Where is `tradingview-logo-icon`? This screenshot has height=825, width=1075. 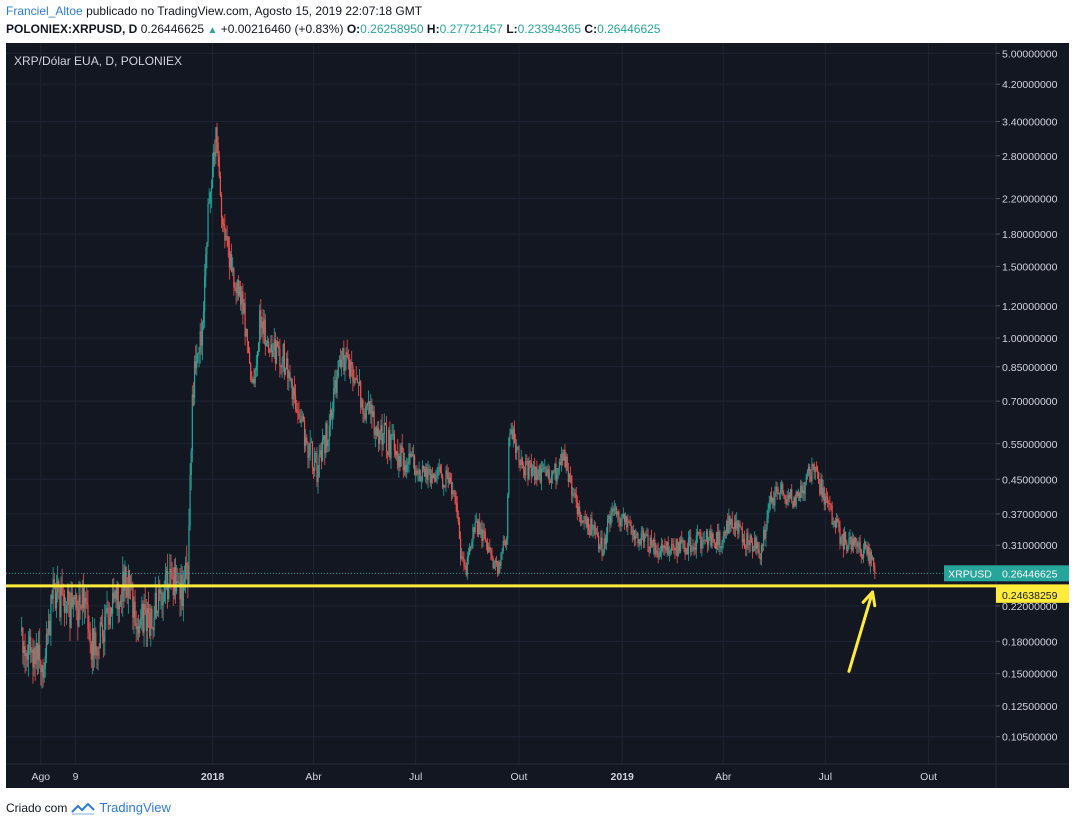
tradingview-logo-icon is located at coordinates (83, 808).